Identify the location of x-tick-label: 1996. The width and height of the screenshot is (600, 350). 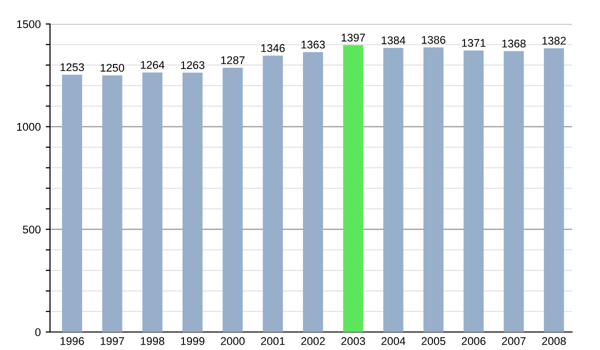
(72, 341).